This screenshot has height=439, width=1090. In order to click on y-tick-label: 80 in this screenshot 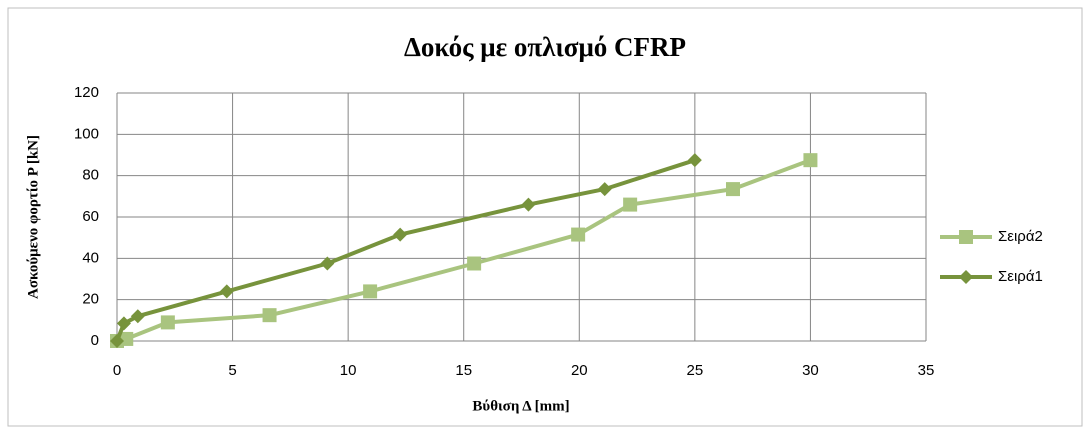, I will do `click(90, 175)`.